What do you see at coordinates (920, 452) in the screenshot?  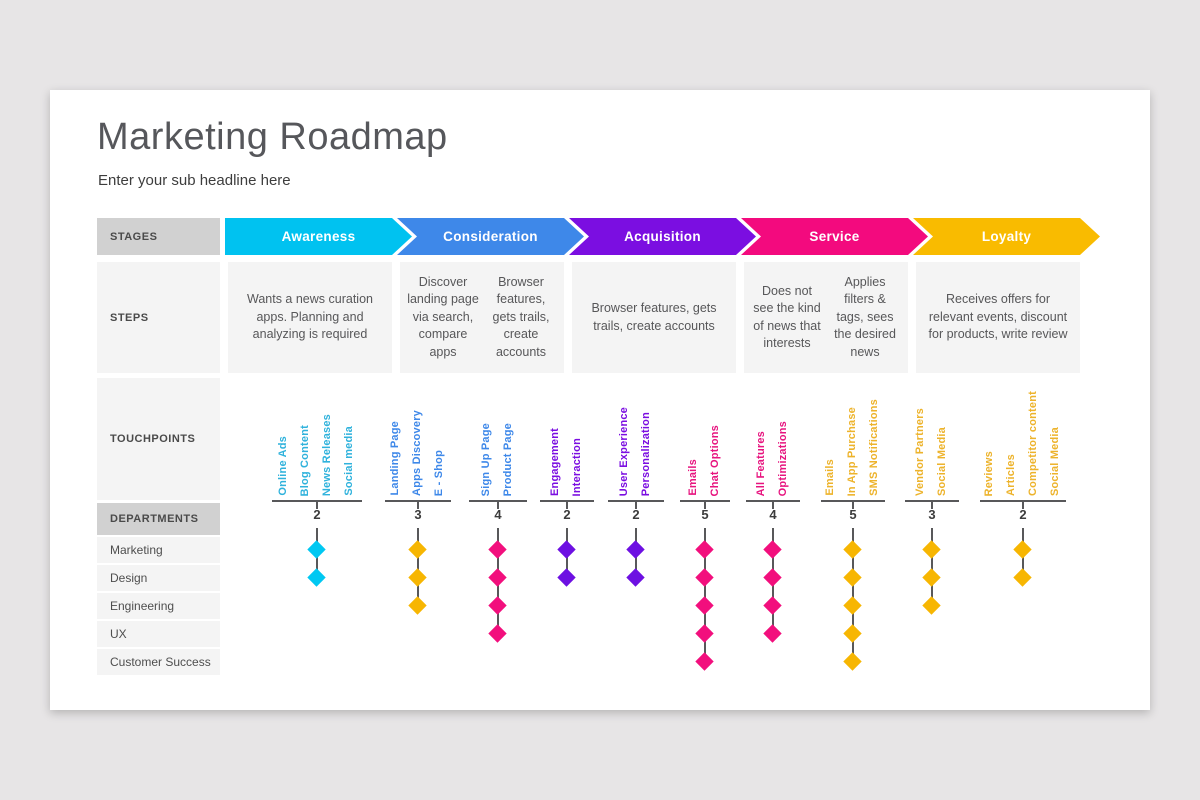 I see `touchpoint-label: Vendor Partners` at bounding box center [920, 452].